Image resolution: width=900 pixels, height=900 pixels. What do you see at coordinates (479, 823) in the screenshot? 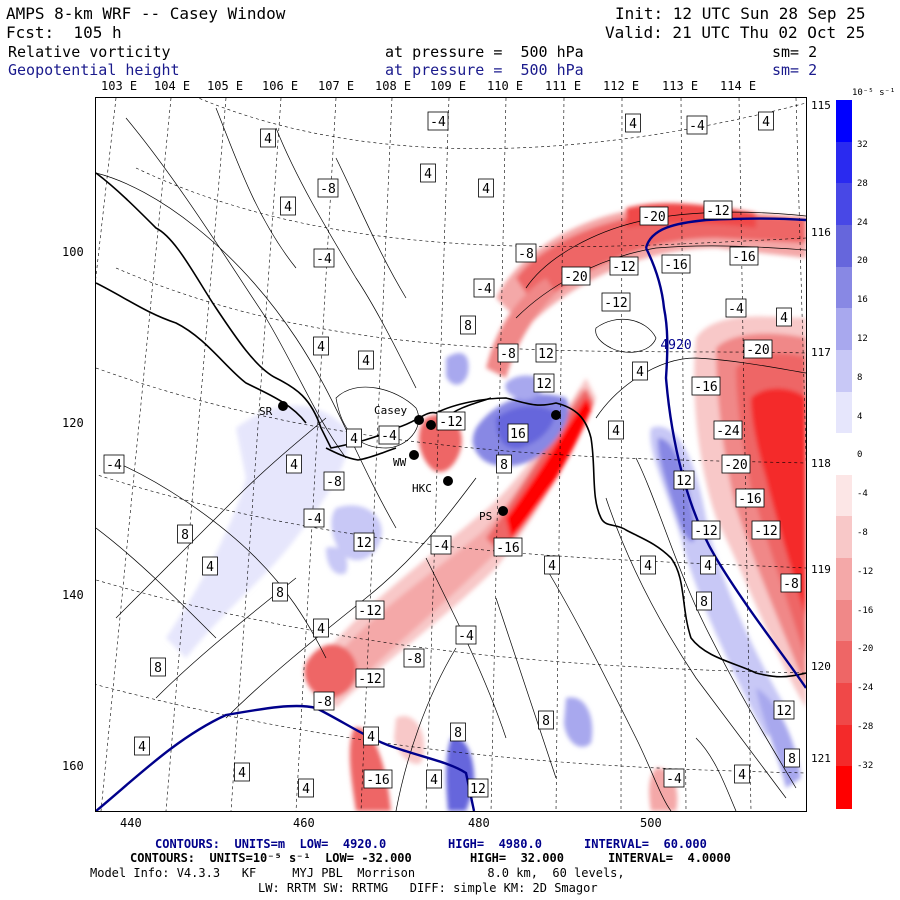
I see `x-tick: 480` at bounding box center [479, 823].